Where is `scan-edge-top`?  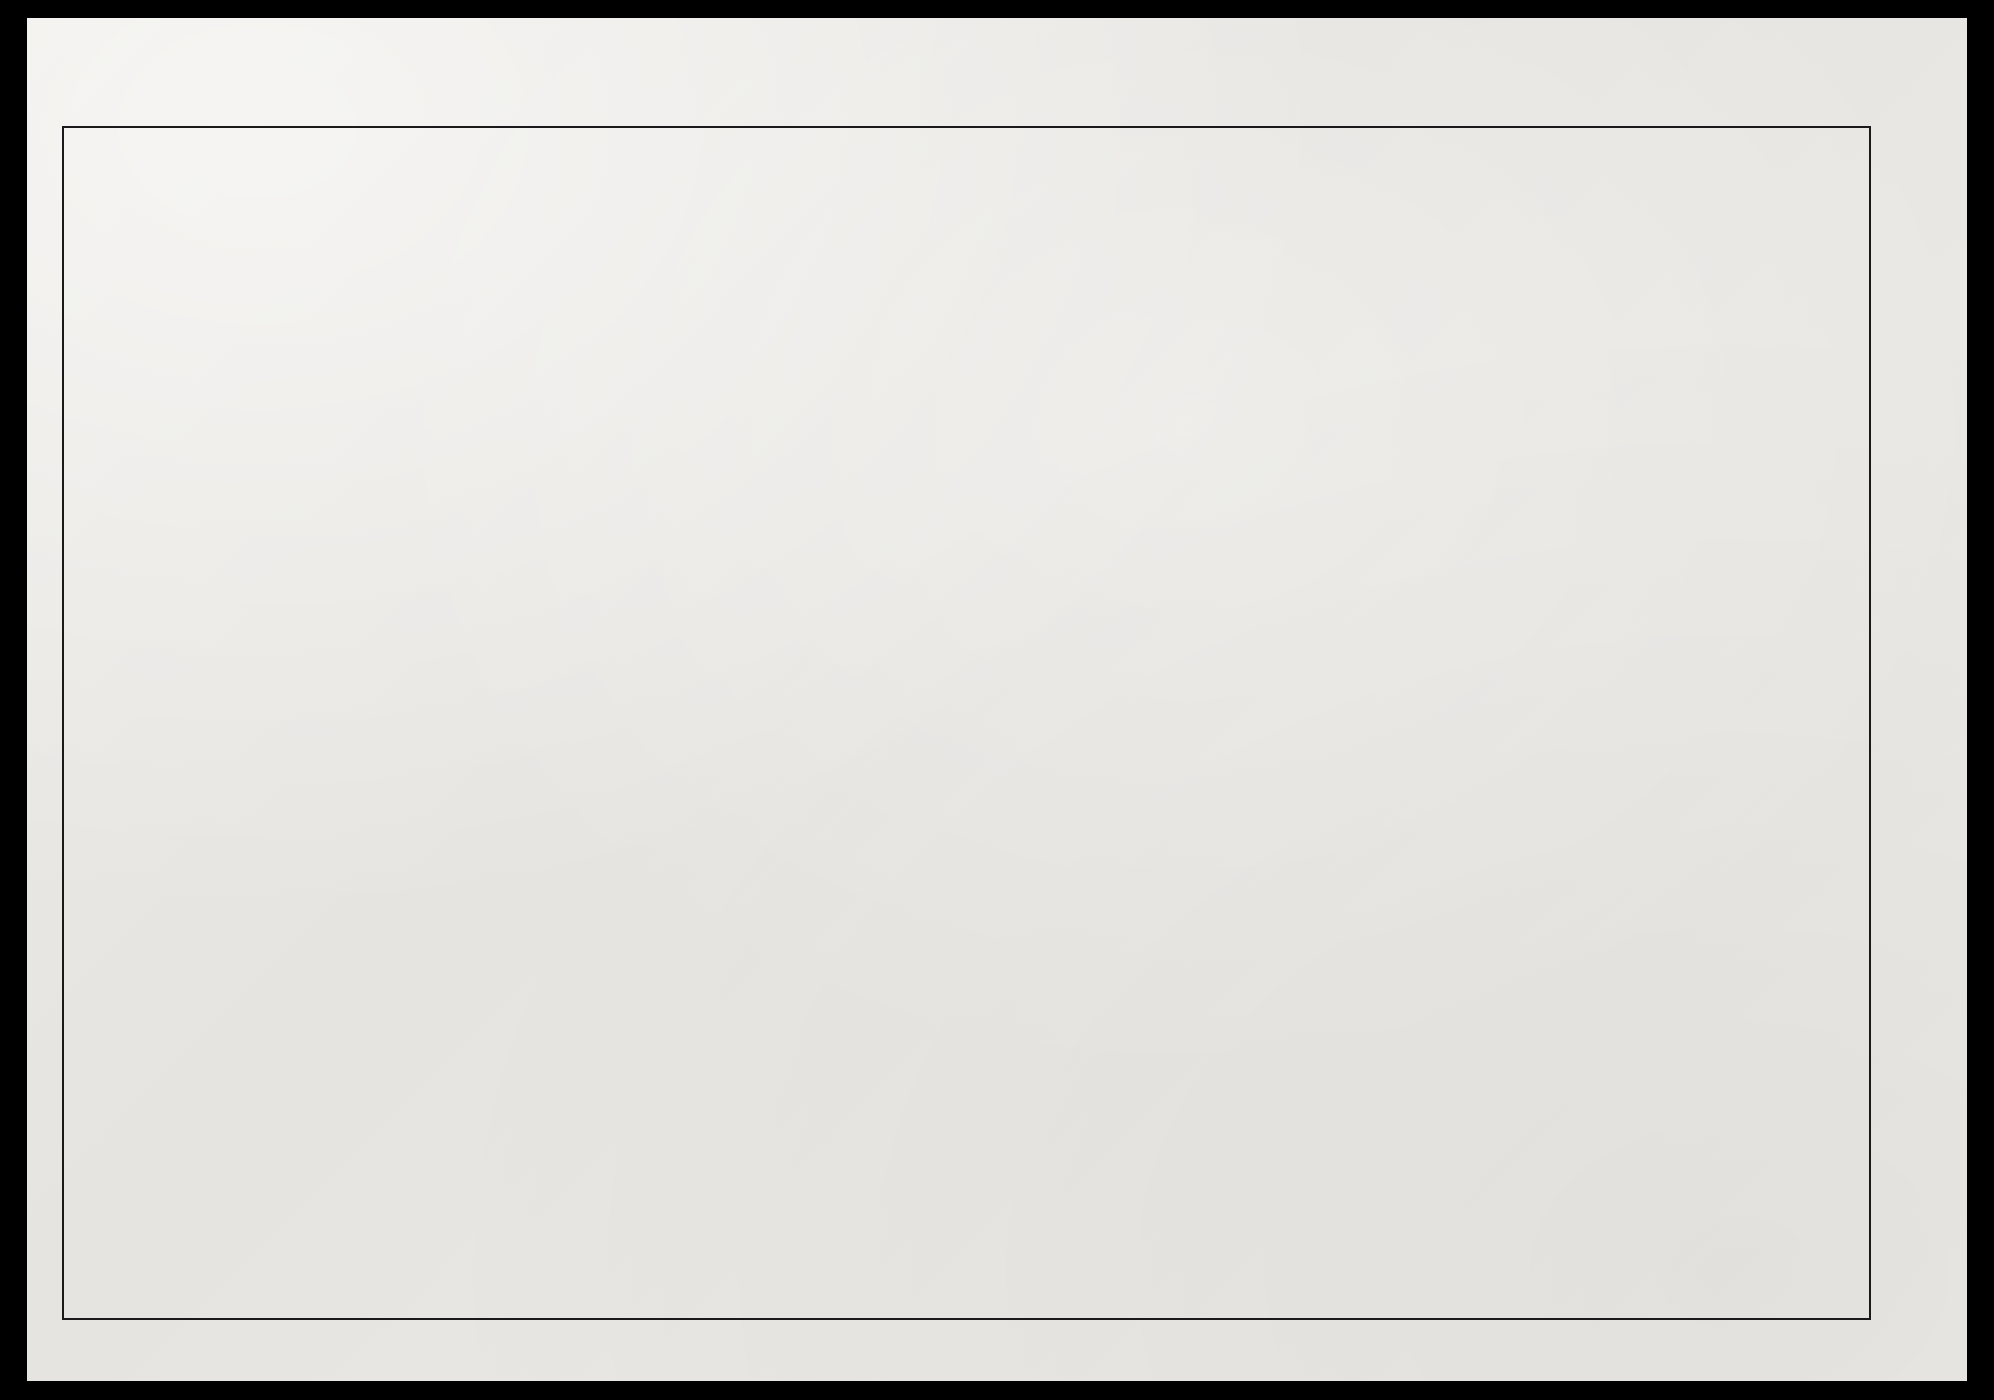
scan-edge-top is located at coordinates (997, 9).